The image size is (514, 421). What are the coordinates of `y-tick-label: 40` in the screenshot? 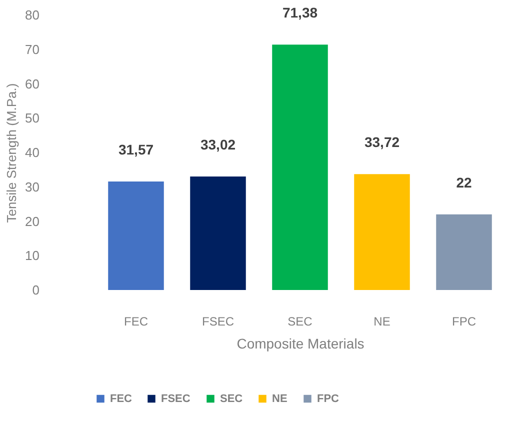 It's located at (32, 152).